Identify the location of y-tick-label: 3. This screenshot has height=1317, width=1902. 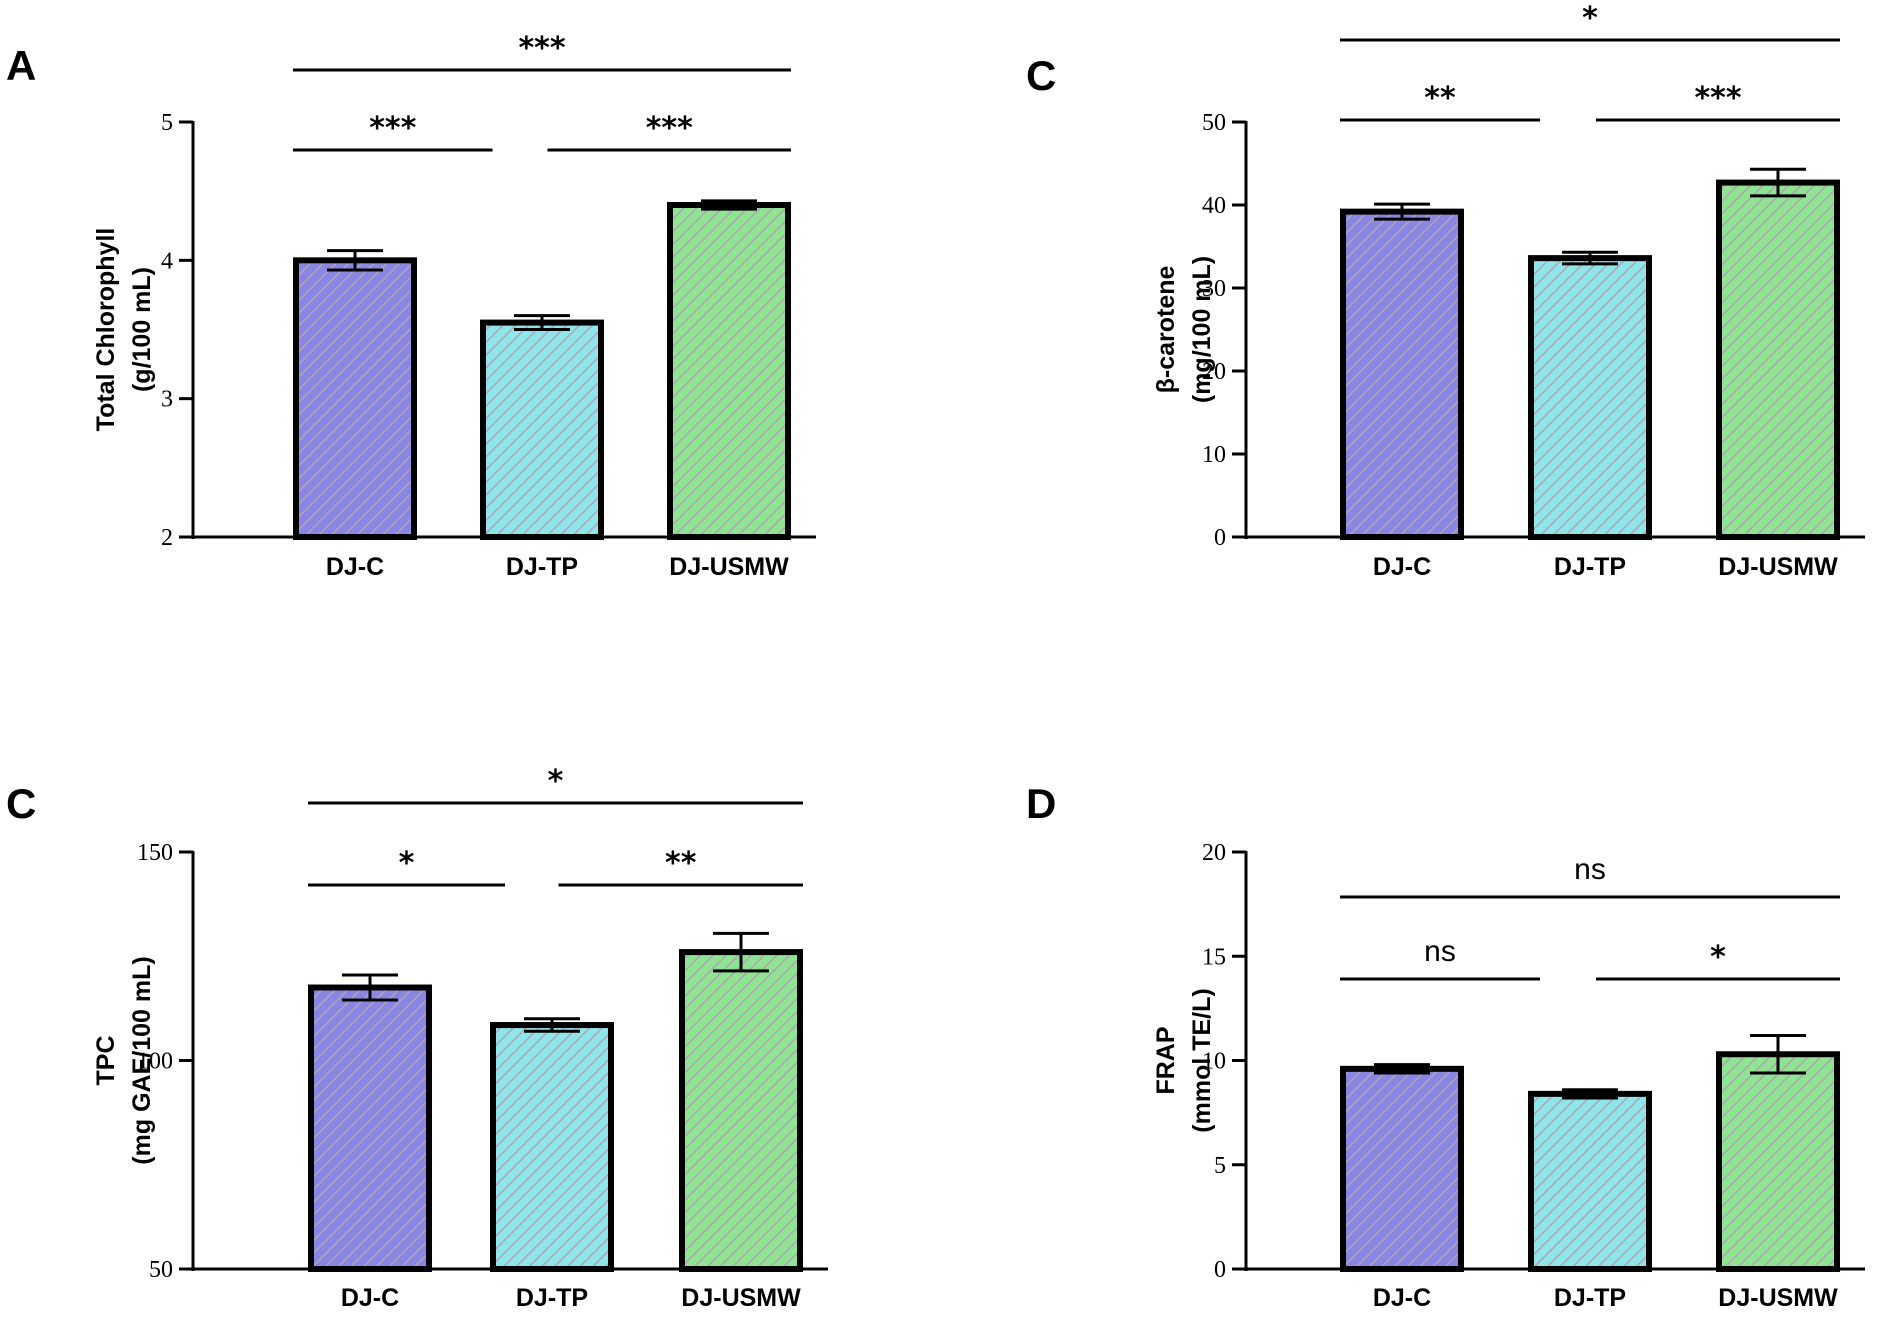
(167, 400).